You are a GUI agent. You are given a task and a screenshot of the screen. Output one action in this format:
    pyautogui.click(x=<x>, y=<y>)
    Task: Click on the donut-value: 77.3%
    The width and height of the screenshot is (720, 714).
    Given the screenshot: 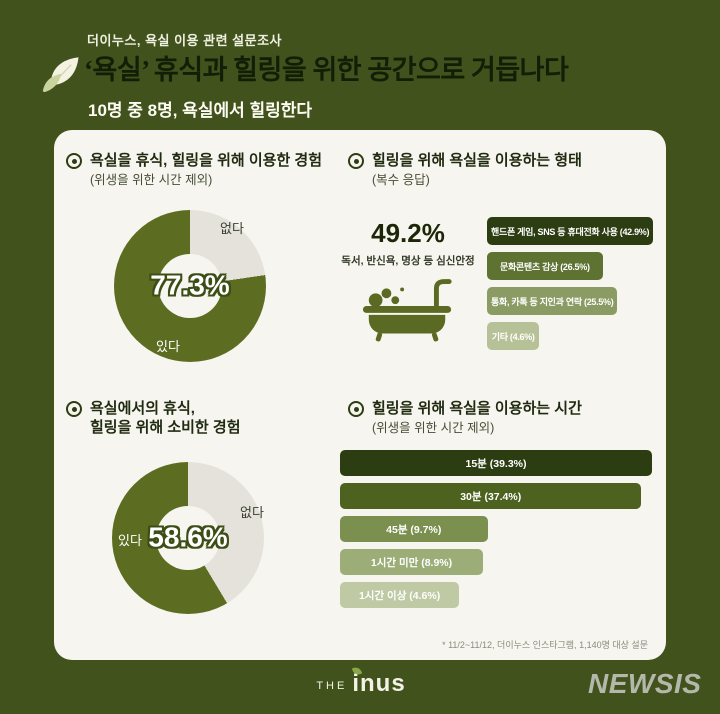 What is the action you would take?
    pyautogui.click(x=190, y=285)
    